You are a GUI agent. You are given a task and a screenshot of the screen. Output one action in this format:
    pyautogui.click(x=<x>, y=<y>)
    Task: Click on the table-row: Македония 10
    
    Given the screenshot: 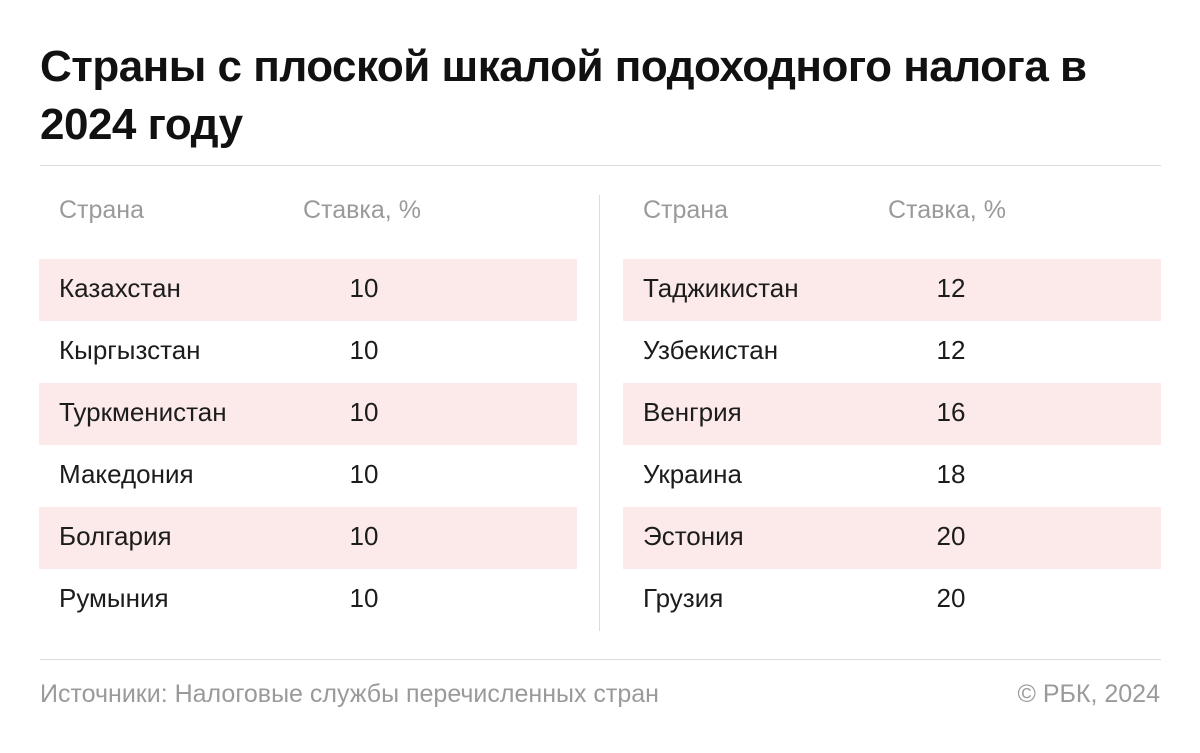 What is the action you would take?
    pyautogui.click(x=308, y=476)
    